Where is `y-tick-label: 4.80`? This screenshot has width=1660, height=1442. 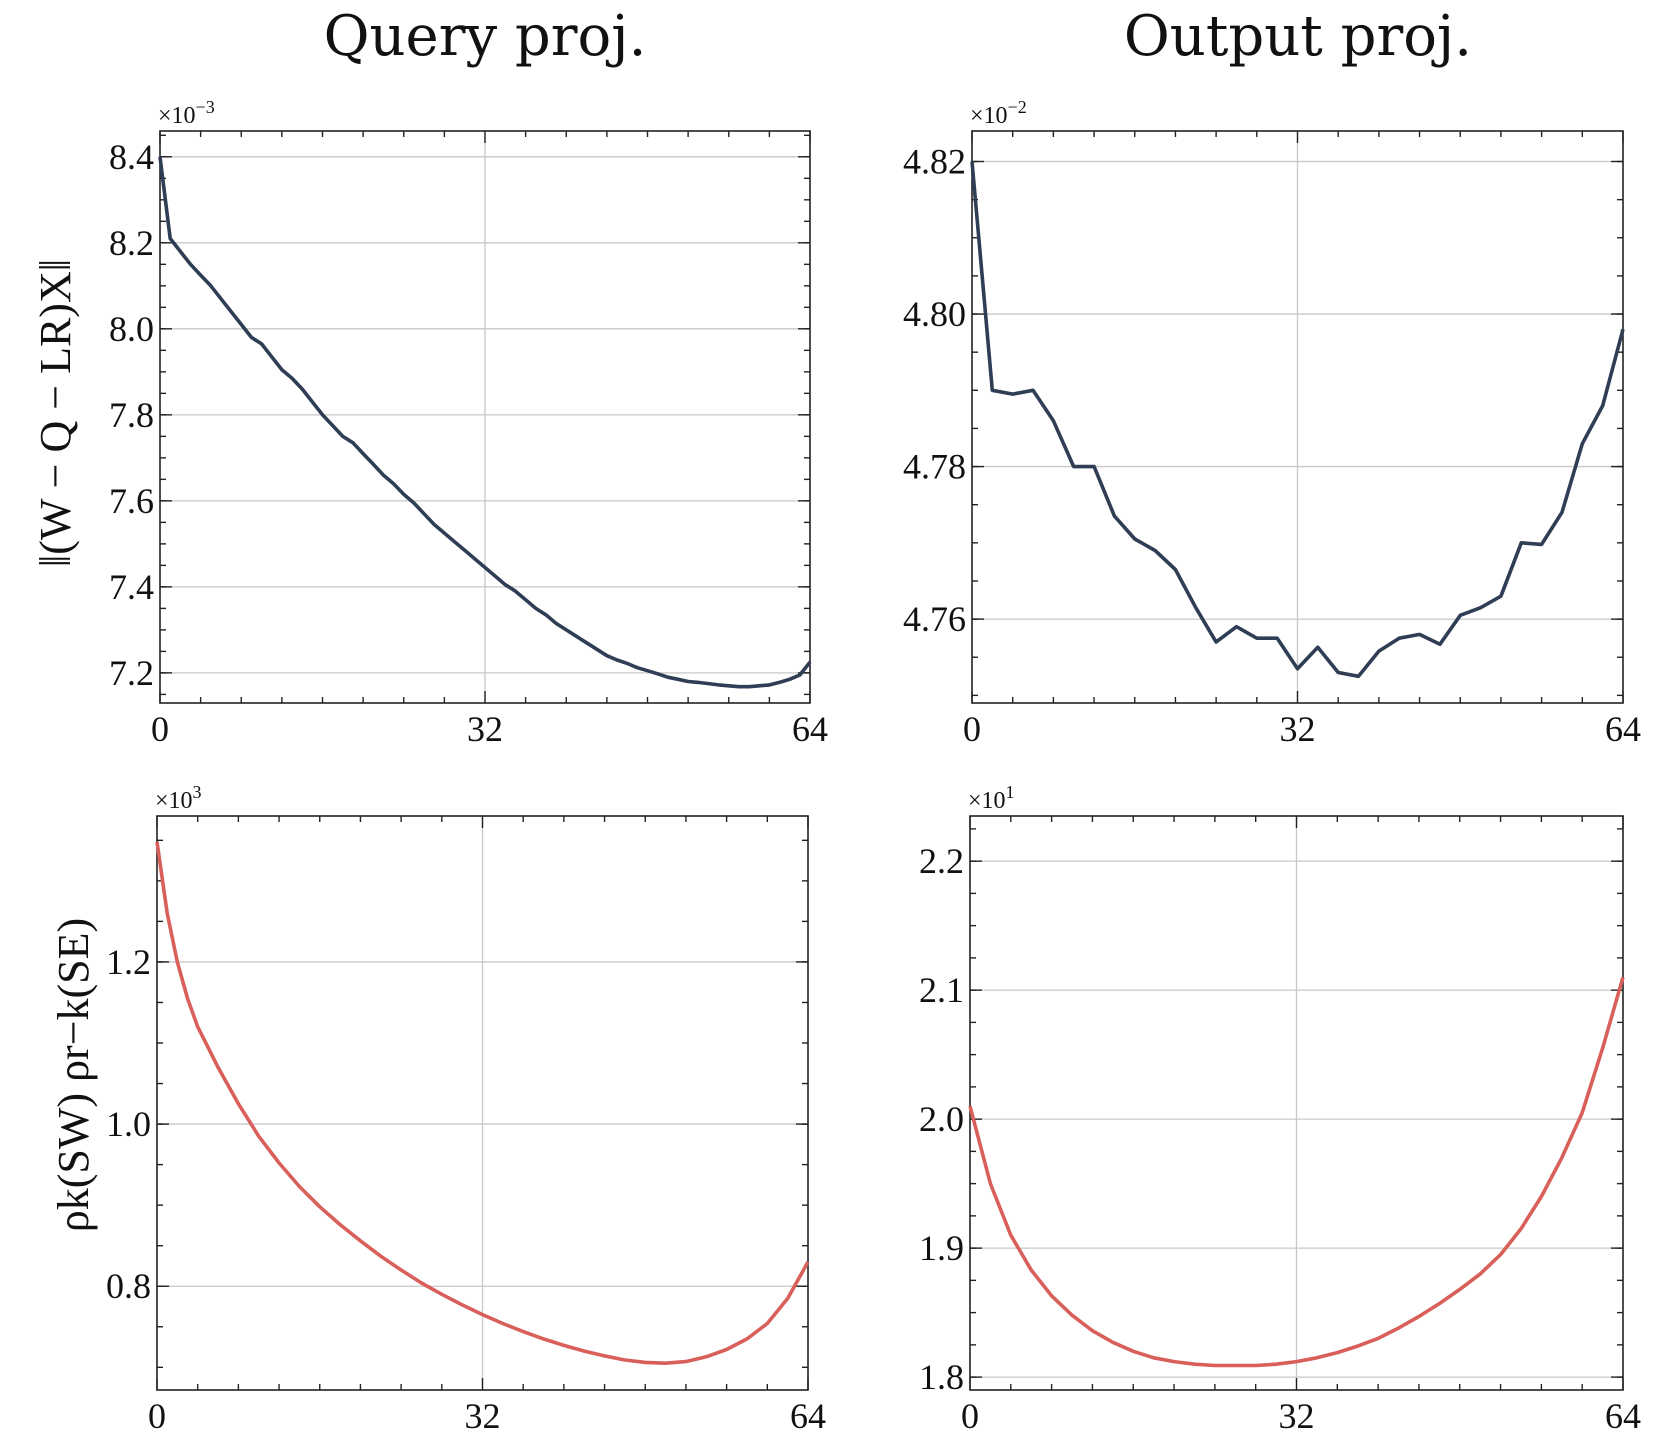 y-tick-label: 4.80 is located at coordinates (934, 314).